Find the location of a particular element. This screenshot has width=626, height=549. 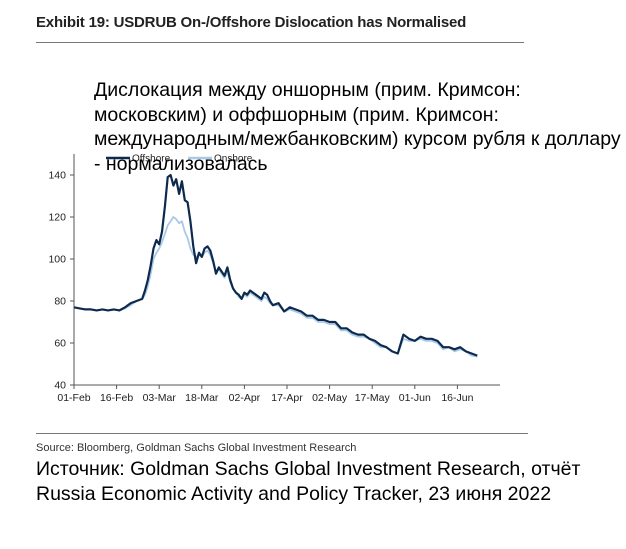

title-divider is located at coordinates (280, 42).